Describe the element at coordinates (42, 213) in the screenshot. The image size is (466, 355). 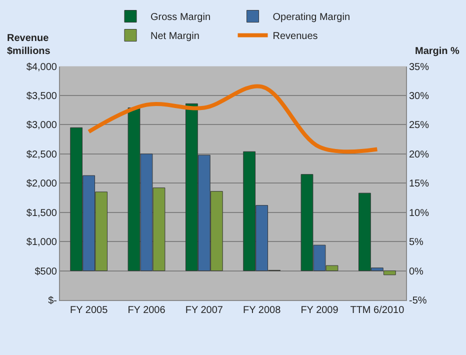
I see `y-tick-label: $1,500` at that location.